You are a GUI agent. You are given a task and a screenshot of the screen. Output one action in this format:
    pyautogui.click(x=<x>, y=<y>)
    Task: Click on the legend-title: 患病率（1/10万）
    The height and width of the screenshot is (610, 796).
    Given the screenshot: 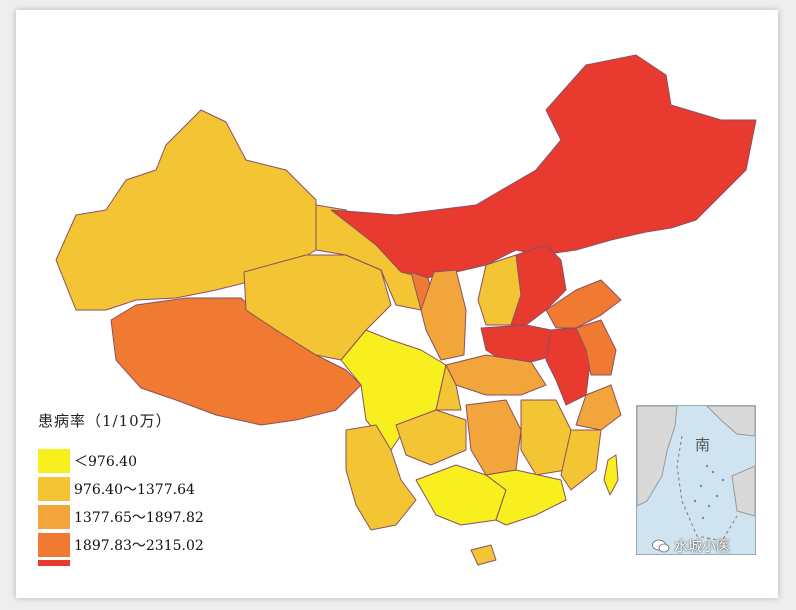 What is the action you would take?
    pyautogui.click(x=105, y=421)
    